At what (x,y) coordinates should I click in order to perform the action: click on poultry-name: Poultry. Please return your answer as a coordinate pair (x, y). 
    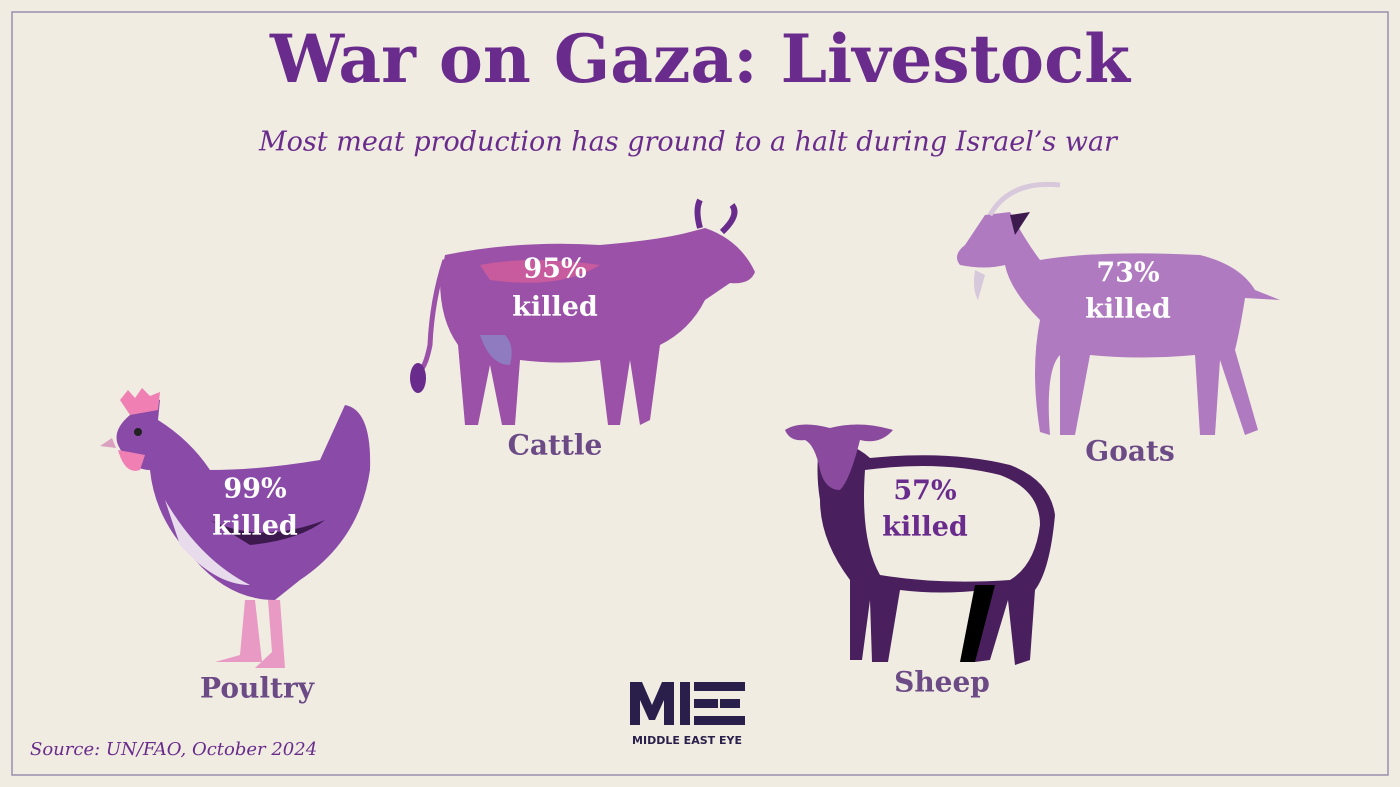
    Looking at the image, I should click on (257, 688).